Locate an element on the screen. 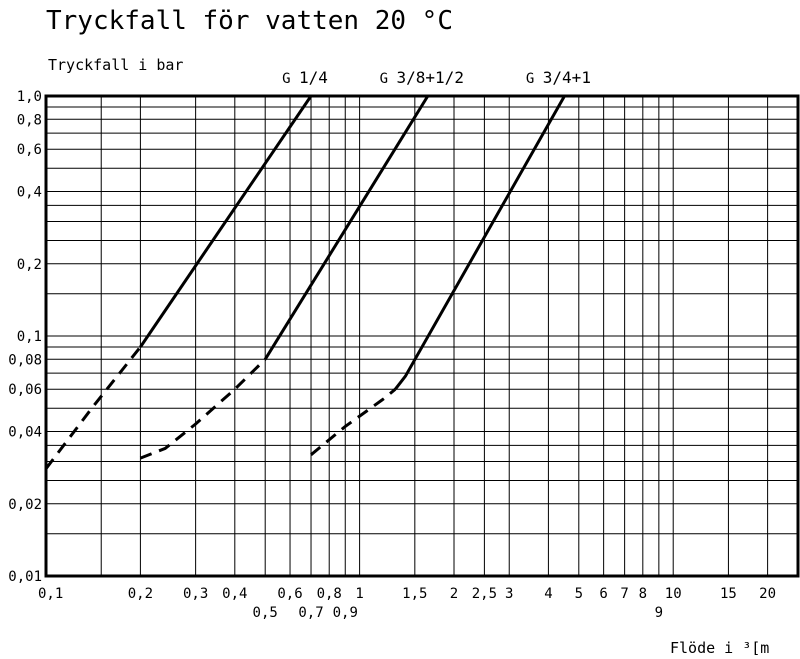  x-tick-label: 10 is located at coordinates (673, 594).